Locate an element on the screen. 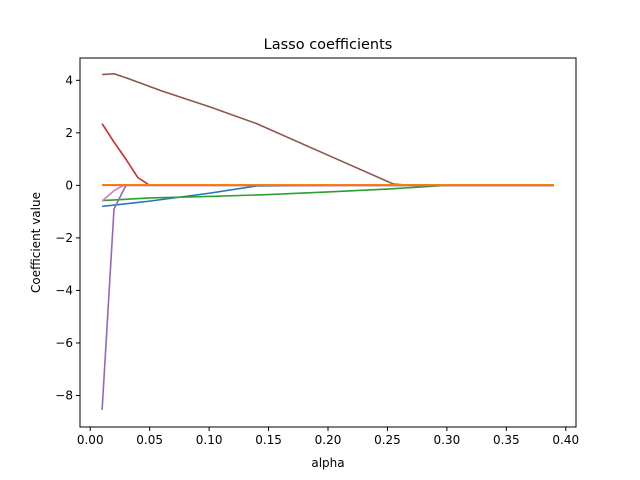 Image resolution: width=640 pixels, height=480 pixels. x-tick-label: 0.10 is located at coordinates (209, 440).